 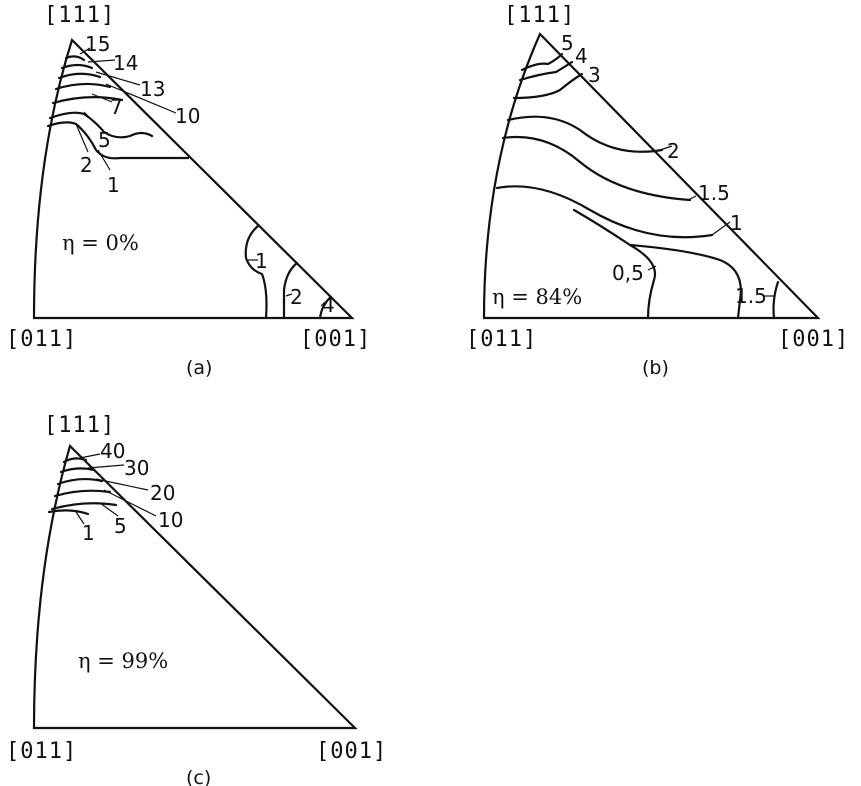 What do you see at coordinates (79, 15) in the screenshot?
I see `corner-label-top-a: [111]` at bounding box center [79, 15].